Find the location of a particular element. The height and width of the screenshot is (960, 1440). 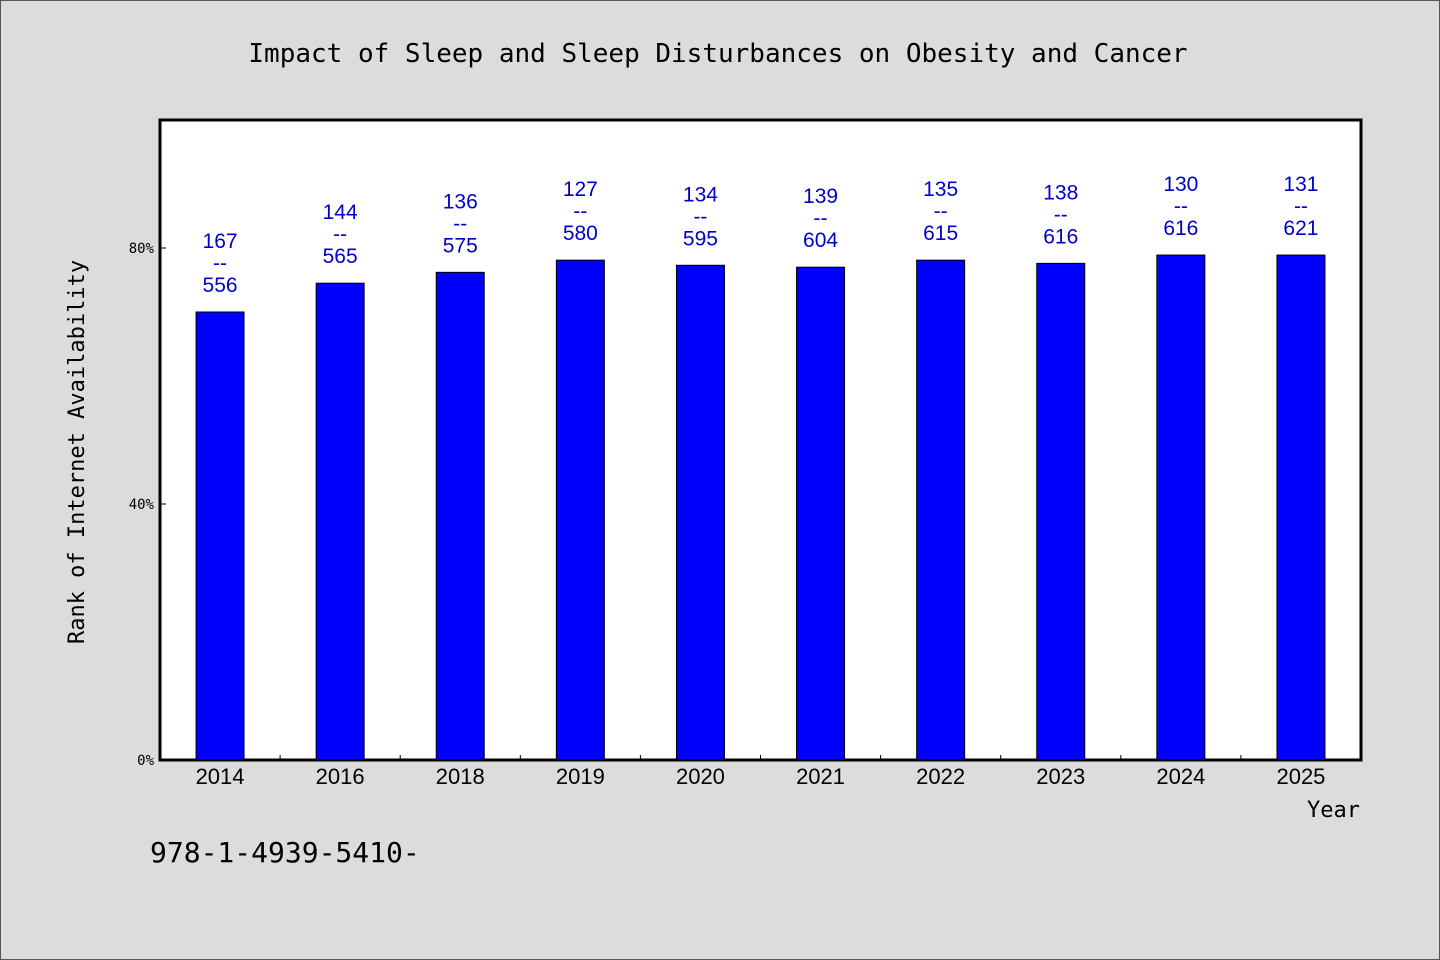

y-axis: 0% 40% 80% is located at coordinates (147, 505).